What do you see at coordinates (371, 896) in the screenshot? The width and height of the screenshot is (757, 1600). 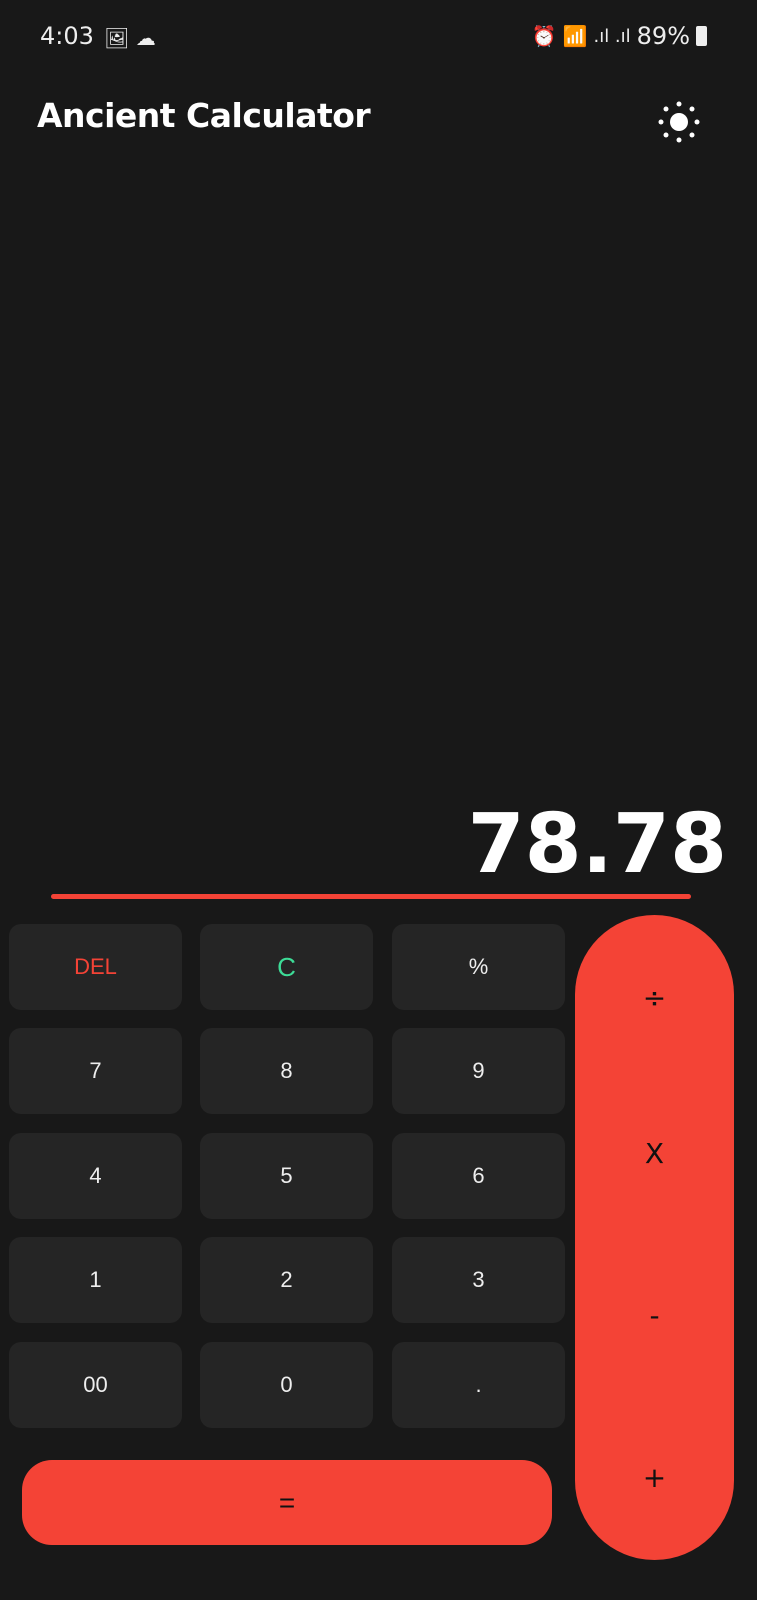 I see `display-divider` at bounding box center [371, 896].